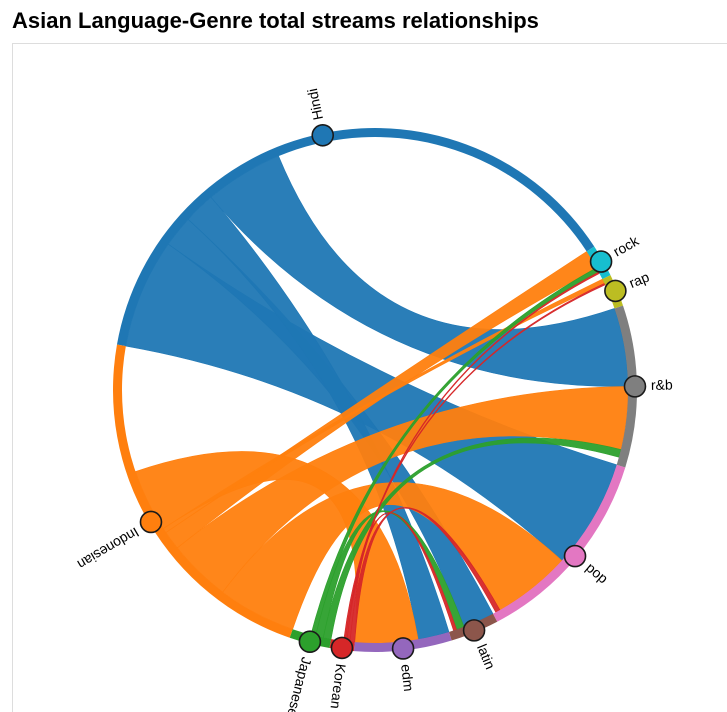  I want to click on node-label-latin: latin, so click(486, 657).